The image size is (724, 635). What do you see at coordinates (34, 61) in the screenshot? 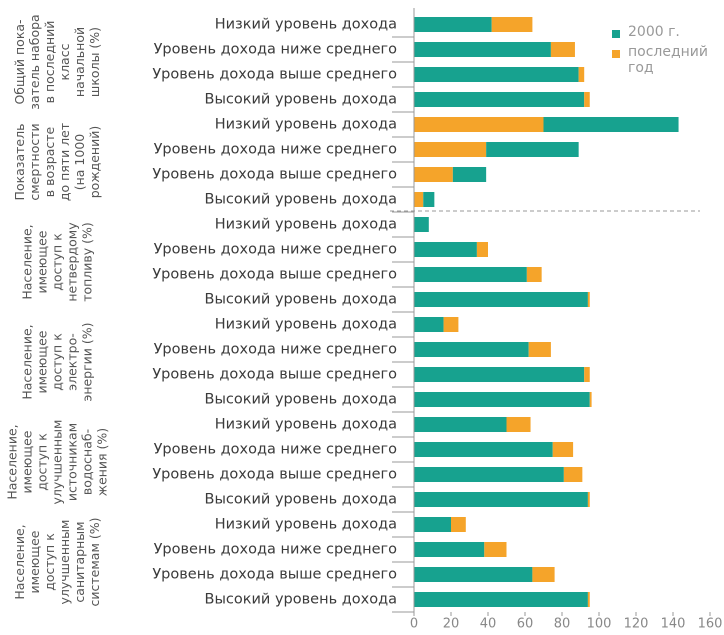
I see `group-label: затель набора` at bounding box center [34, 61].